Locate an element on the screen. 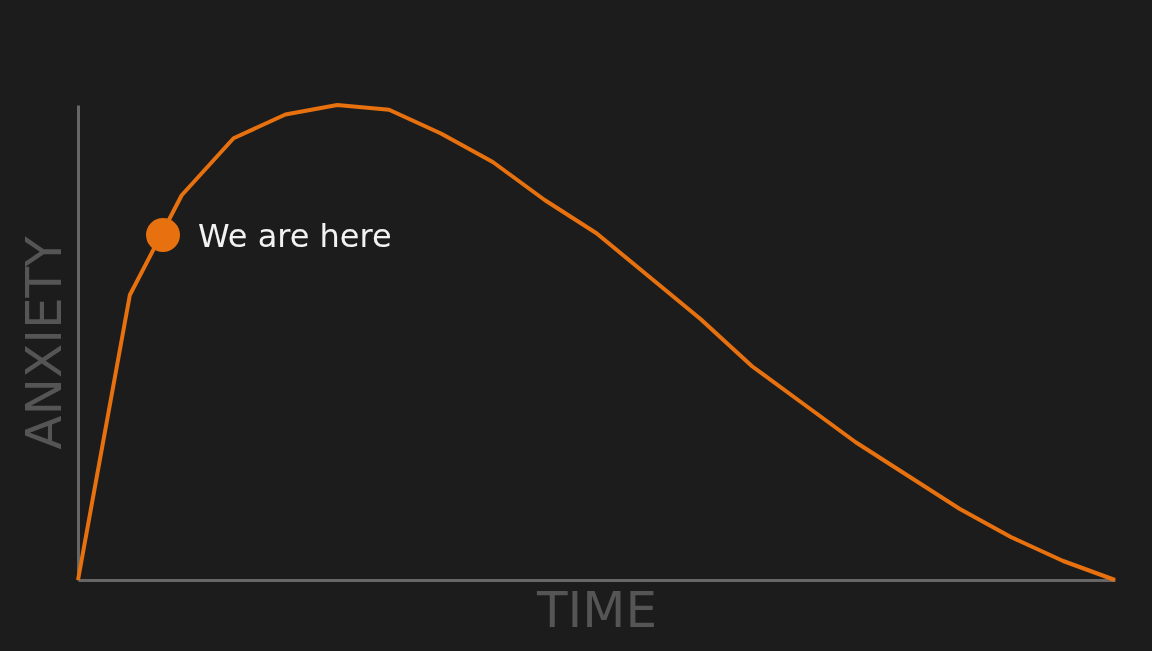 Image resolution: width=1152 pixels, height=651 pixels. y-axis-title: ANXIETY is located at coordinates (43, 342).